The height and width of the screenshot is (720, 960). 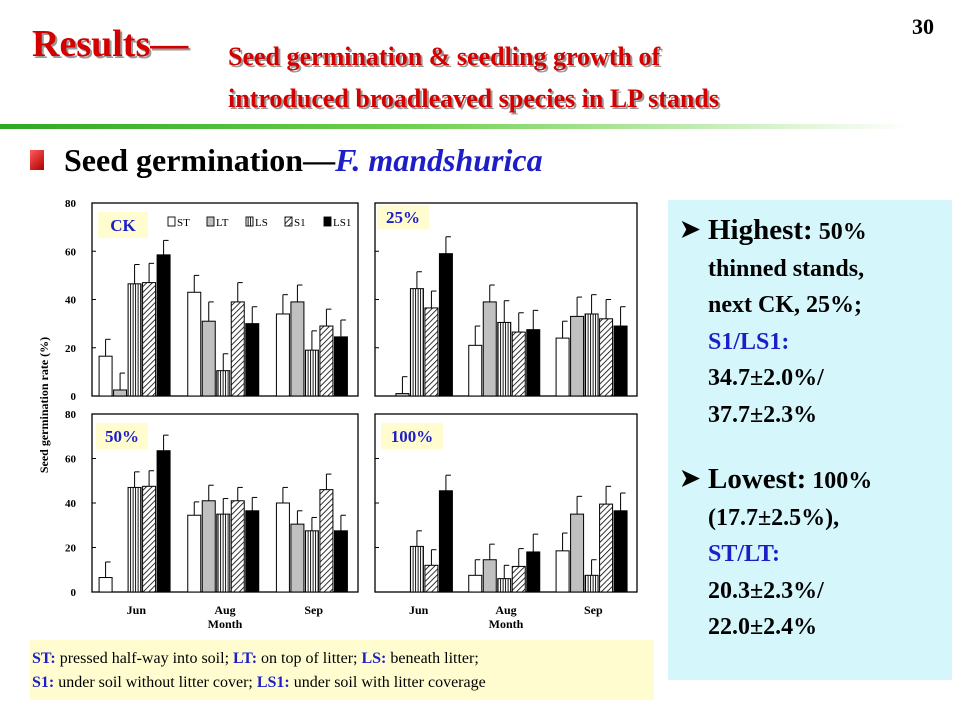 I want to click on legend-label-st: ST, so click(x=183, y=223).